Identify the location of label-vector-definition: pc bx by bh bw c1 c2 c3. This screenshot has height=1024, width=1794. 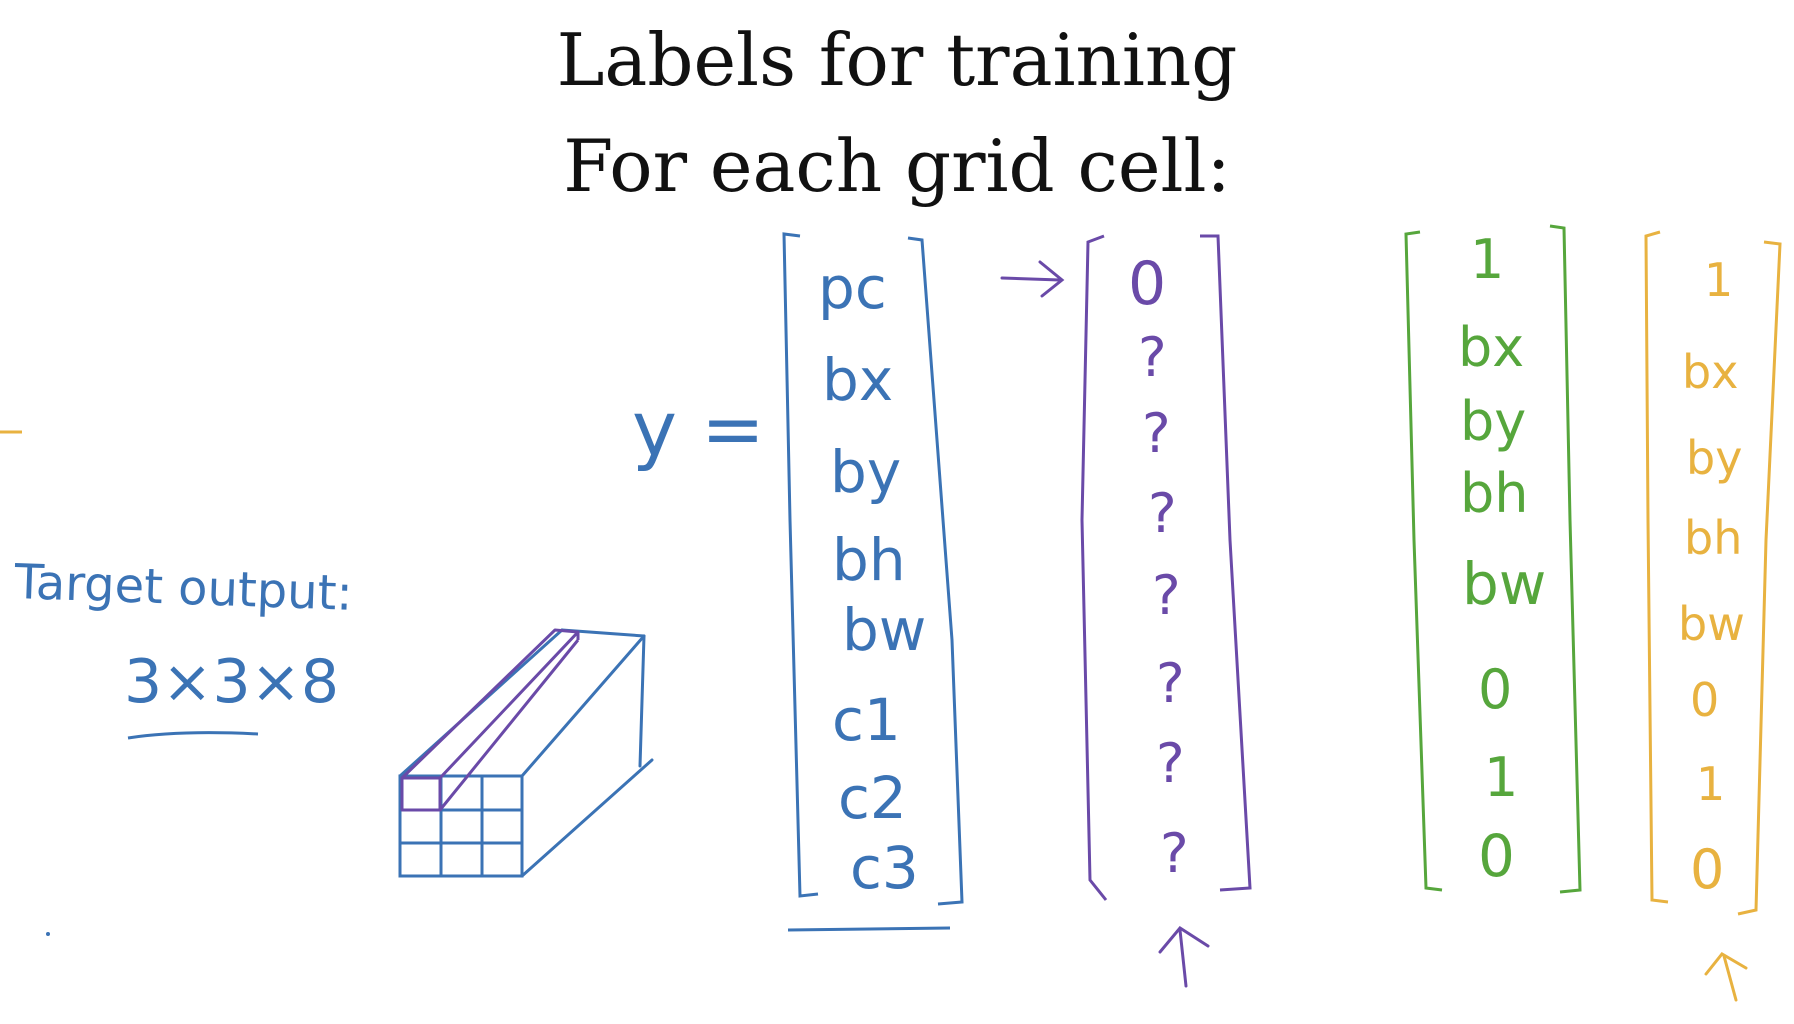
(873, 582).